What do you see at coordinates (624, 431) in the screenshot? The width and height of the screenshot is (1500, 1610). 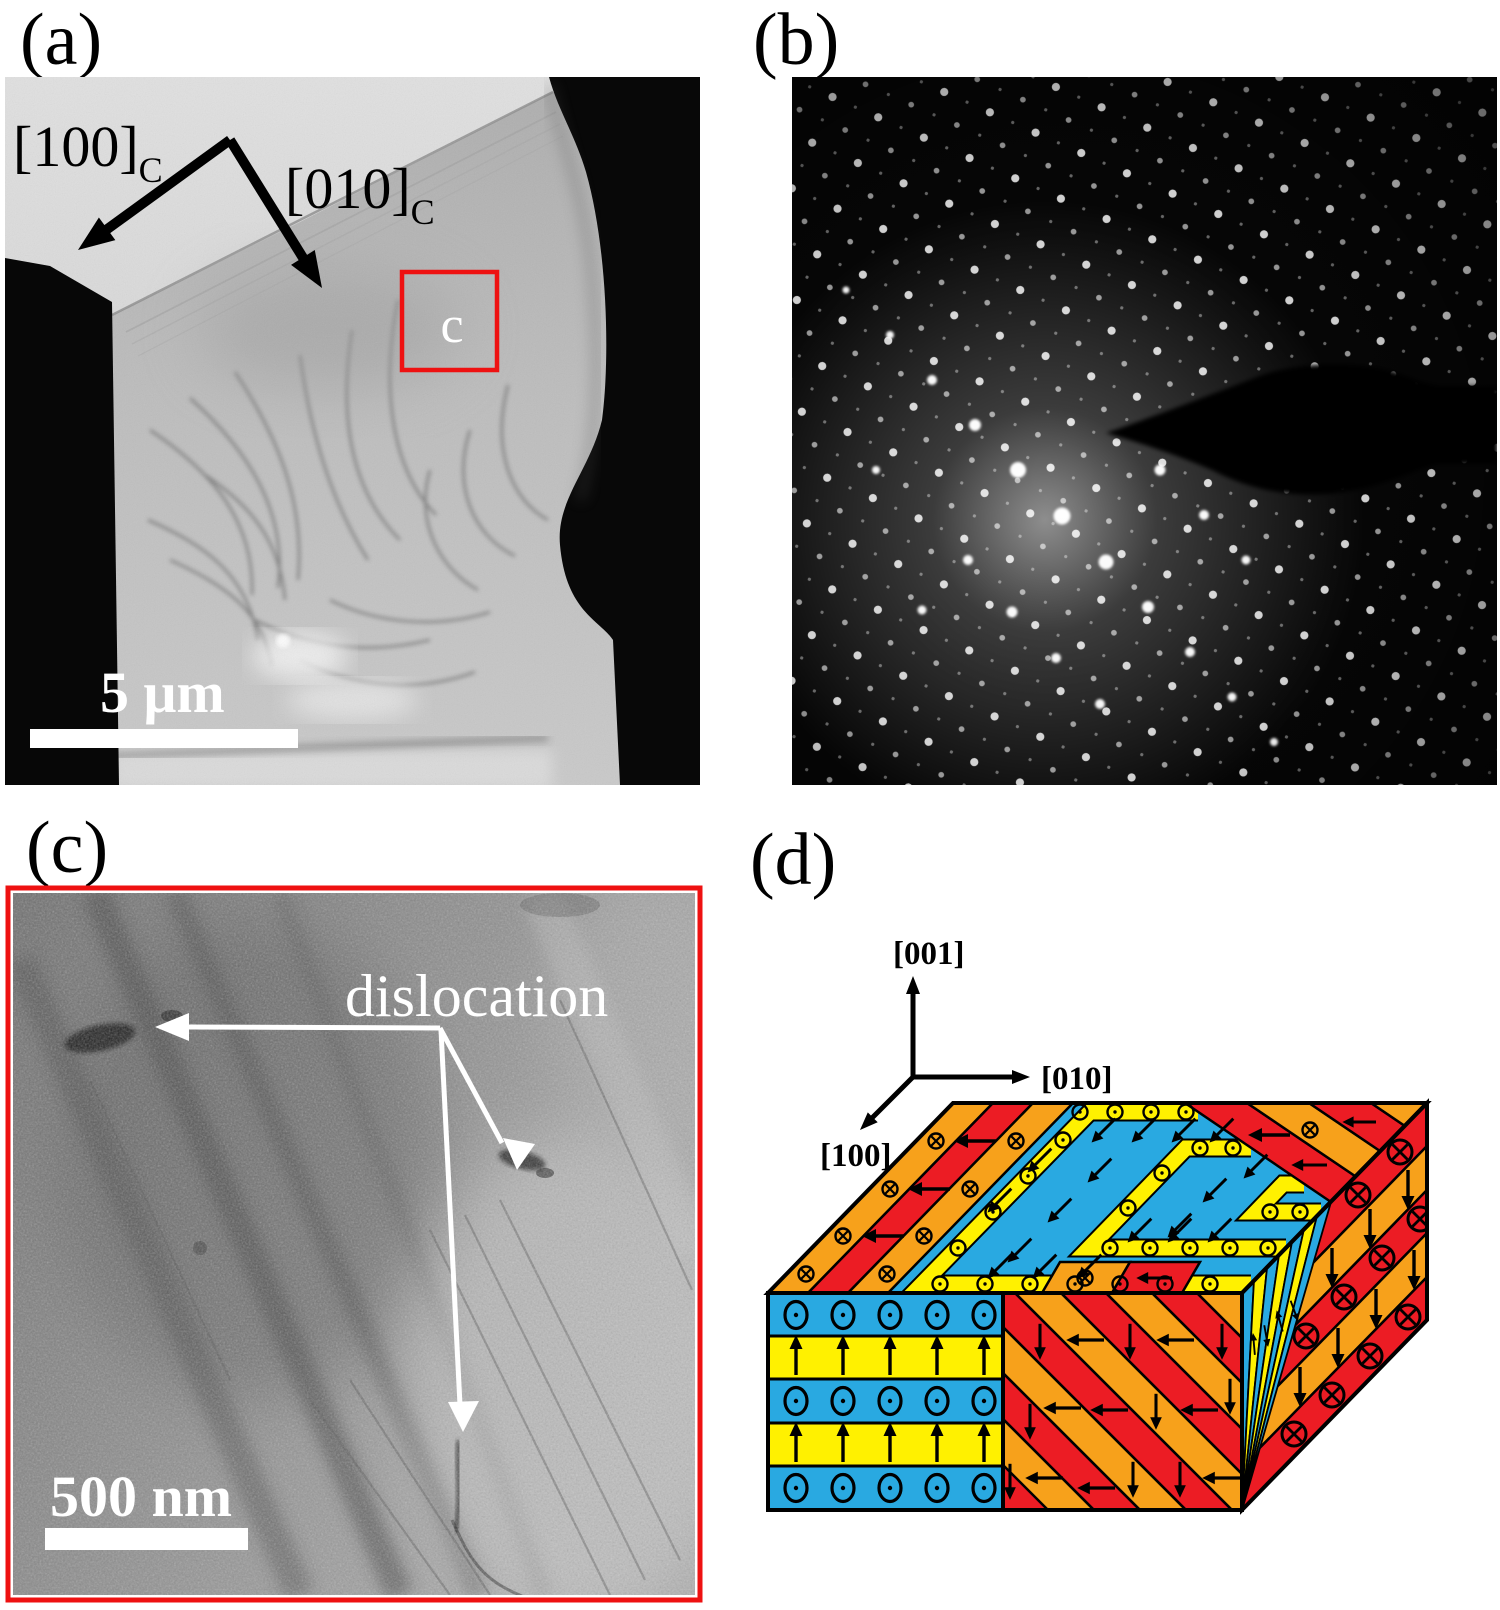 I see `dark-support-right` at bounding box center [624, 431].